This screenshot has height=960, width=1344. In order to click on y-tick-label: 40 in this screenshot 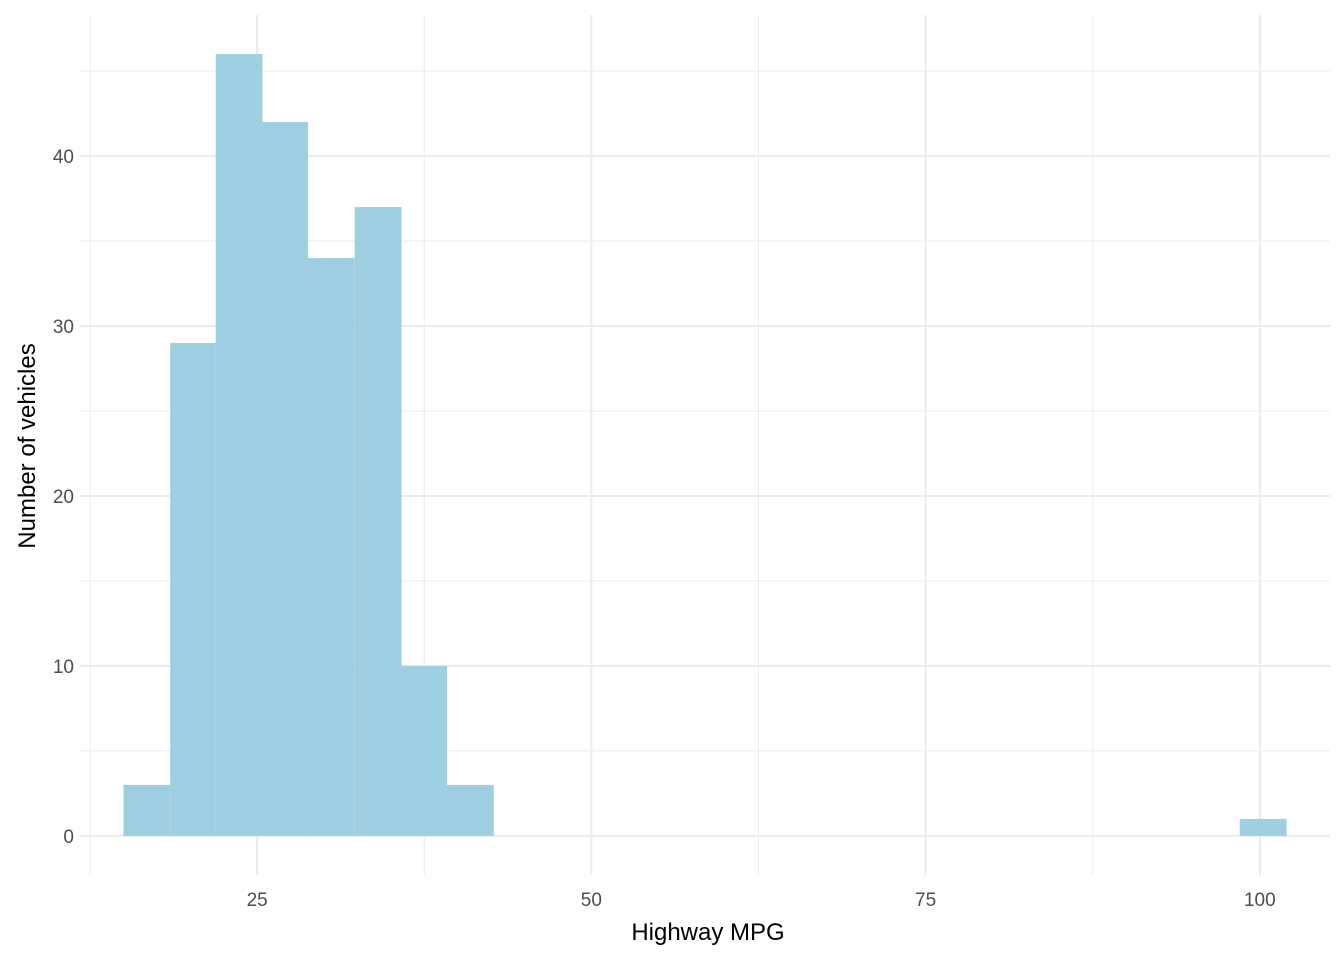, I will do `click(63, 157)`.